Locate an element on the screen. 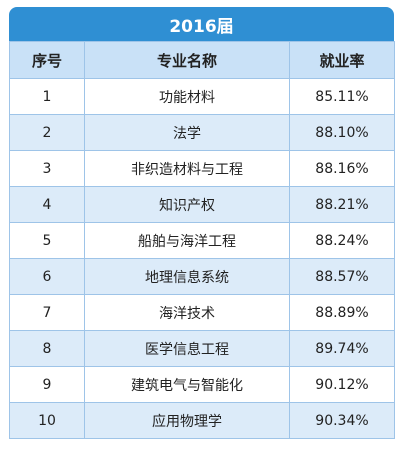  table-row: 5 船舶与海洋工程 88.24% is located at coordinates (202, 240).